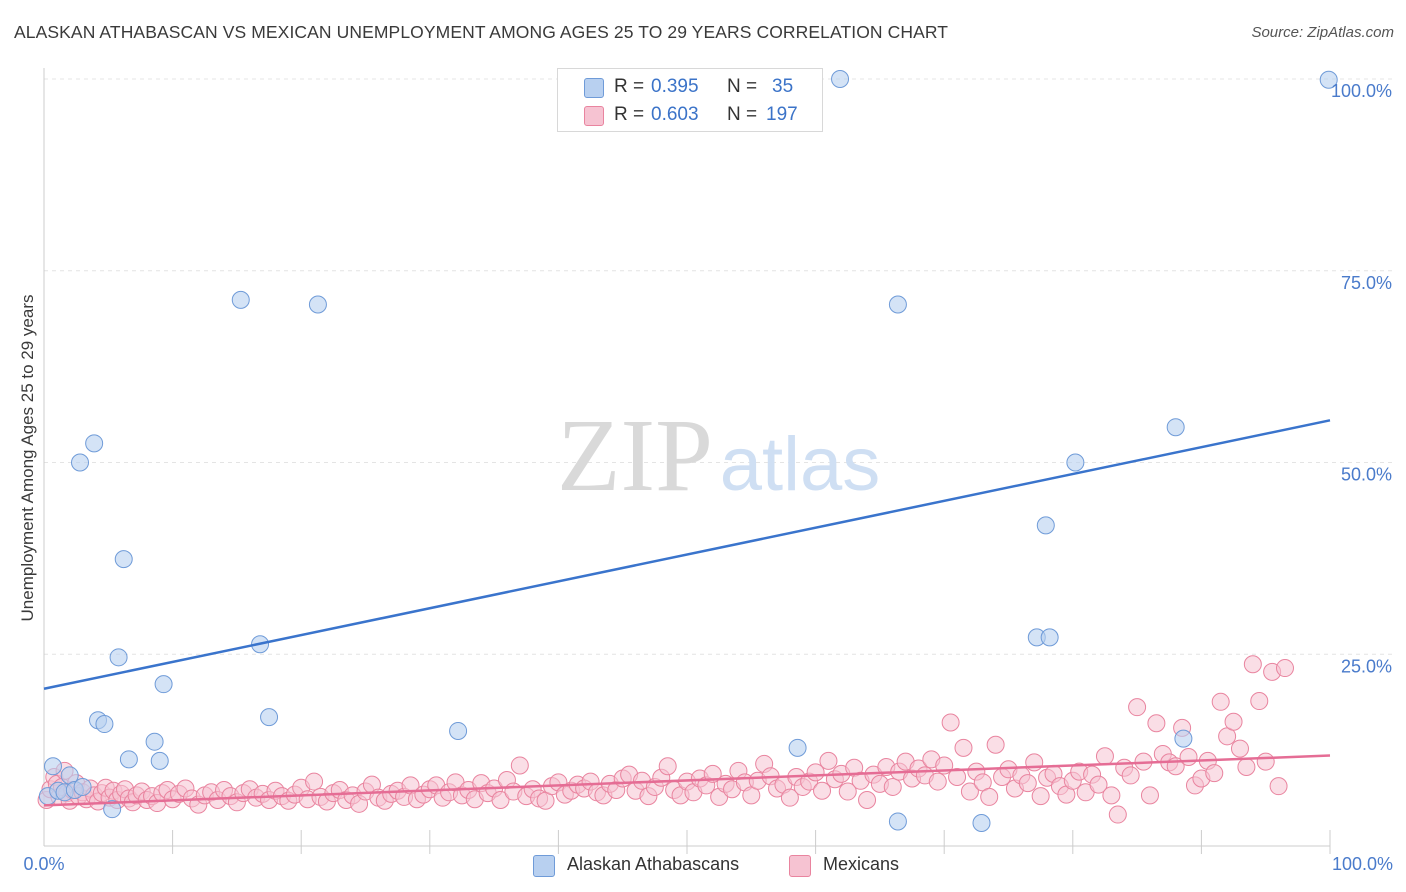 The image size is (1406, 892). What do you see at coordinates (653, 864) in the screenshot?
I see `legend-label: Alaskan Athabascans` at bounding box center [653, 864].